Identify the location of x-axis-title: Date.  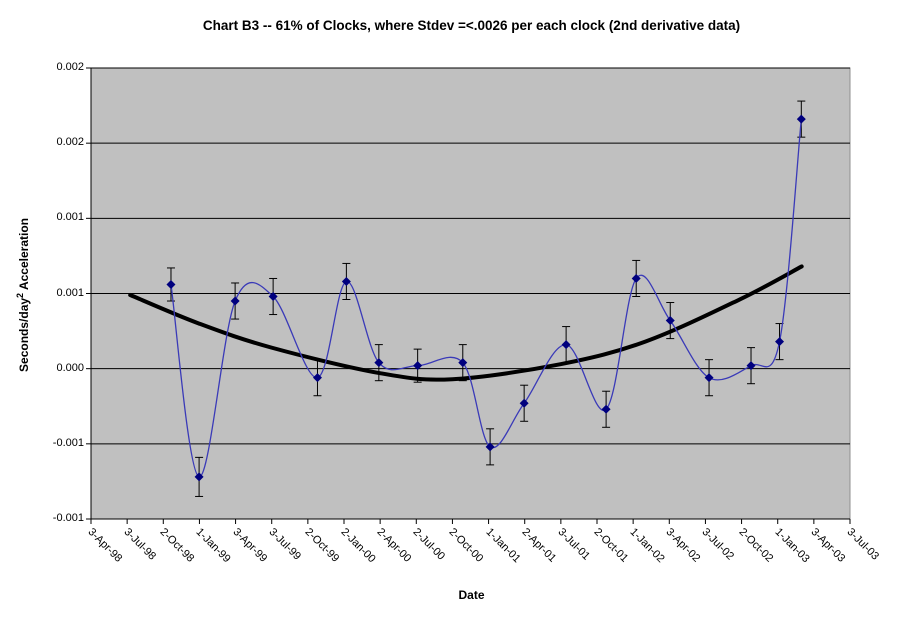
(471, 595).